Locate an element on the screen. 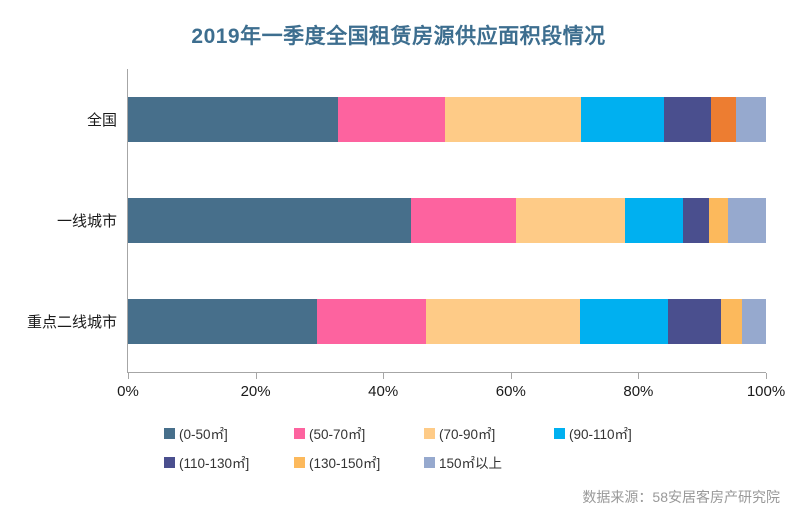 The image size is (797, 516). legend-item: (110-130㎡] is located at coordinates (229, 462).